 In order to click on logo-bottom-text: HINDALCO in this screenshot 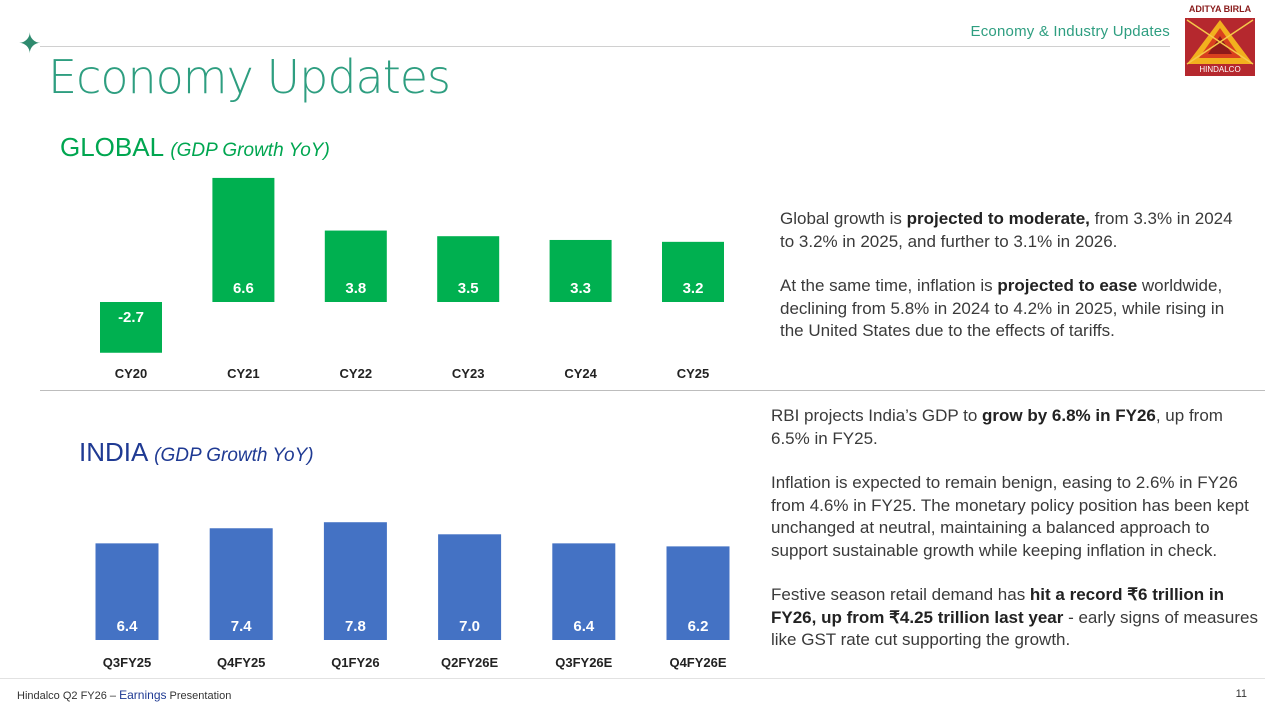, I will do `click(1220, 69)`.